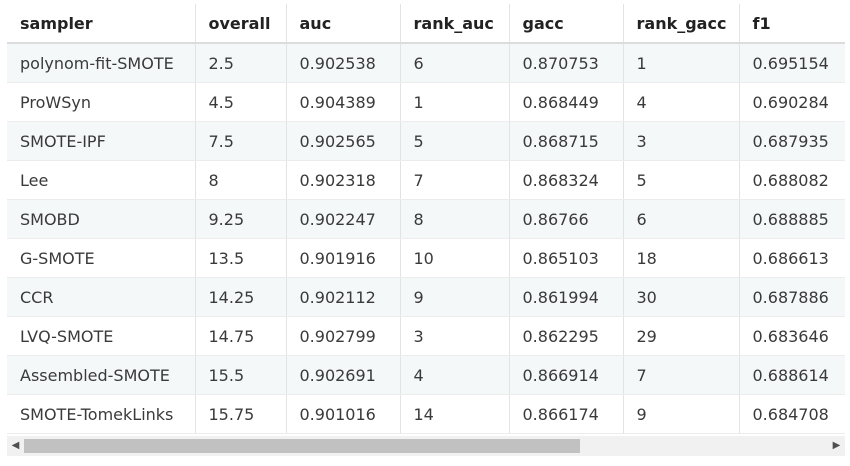 The image size is (850, 466). I want to click on table-row: Lee 8 0.902318 7 0.868324 5 0.688082, so click(426, 180).